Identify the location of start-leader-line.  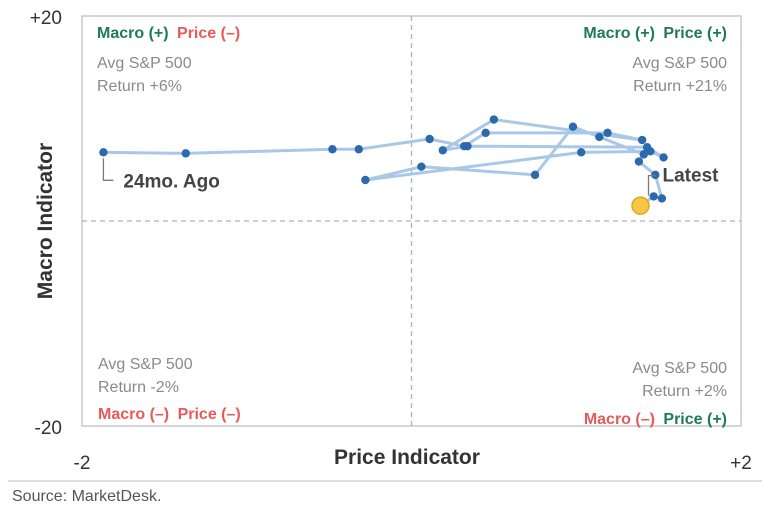
(108, 169).